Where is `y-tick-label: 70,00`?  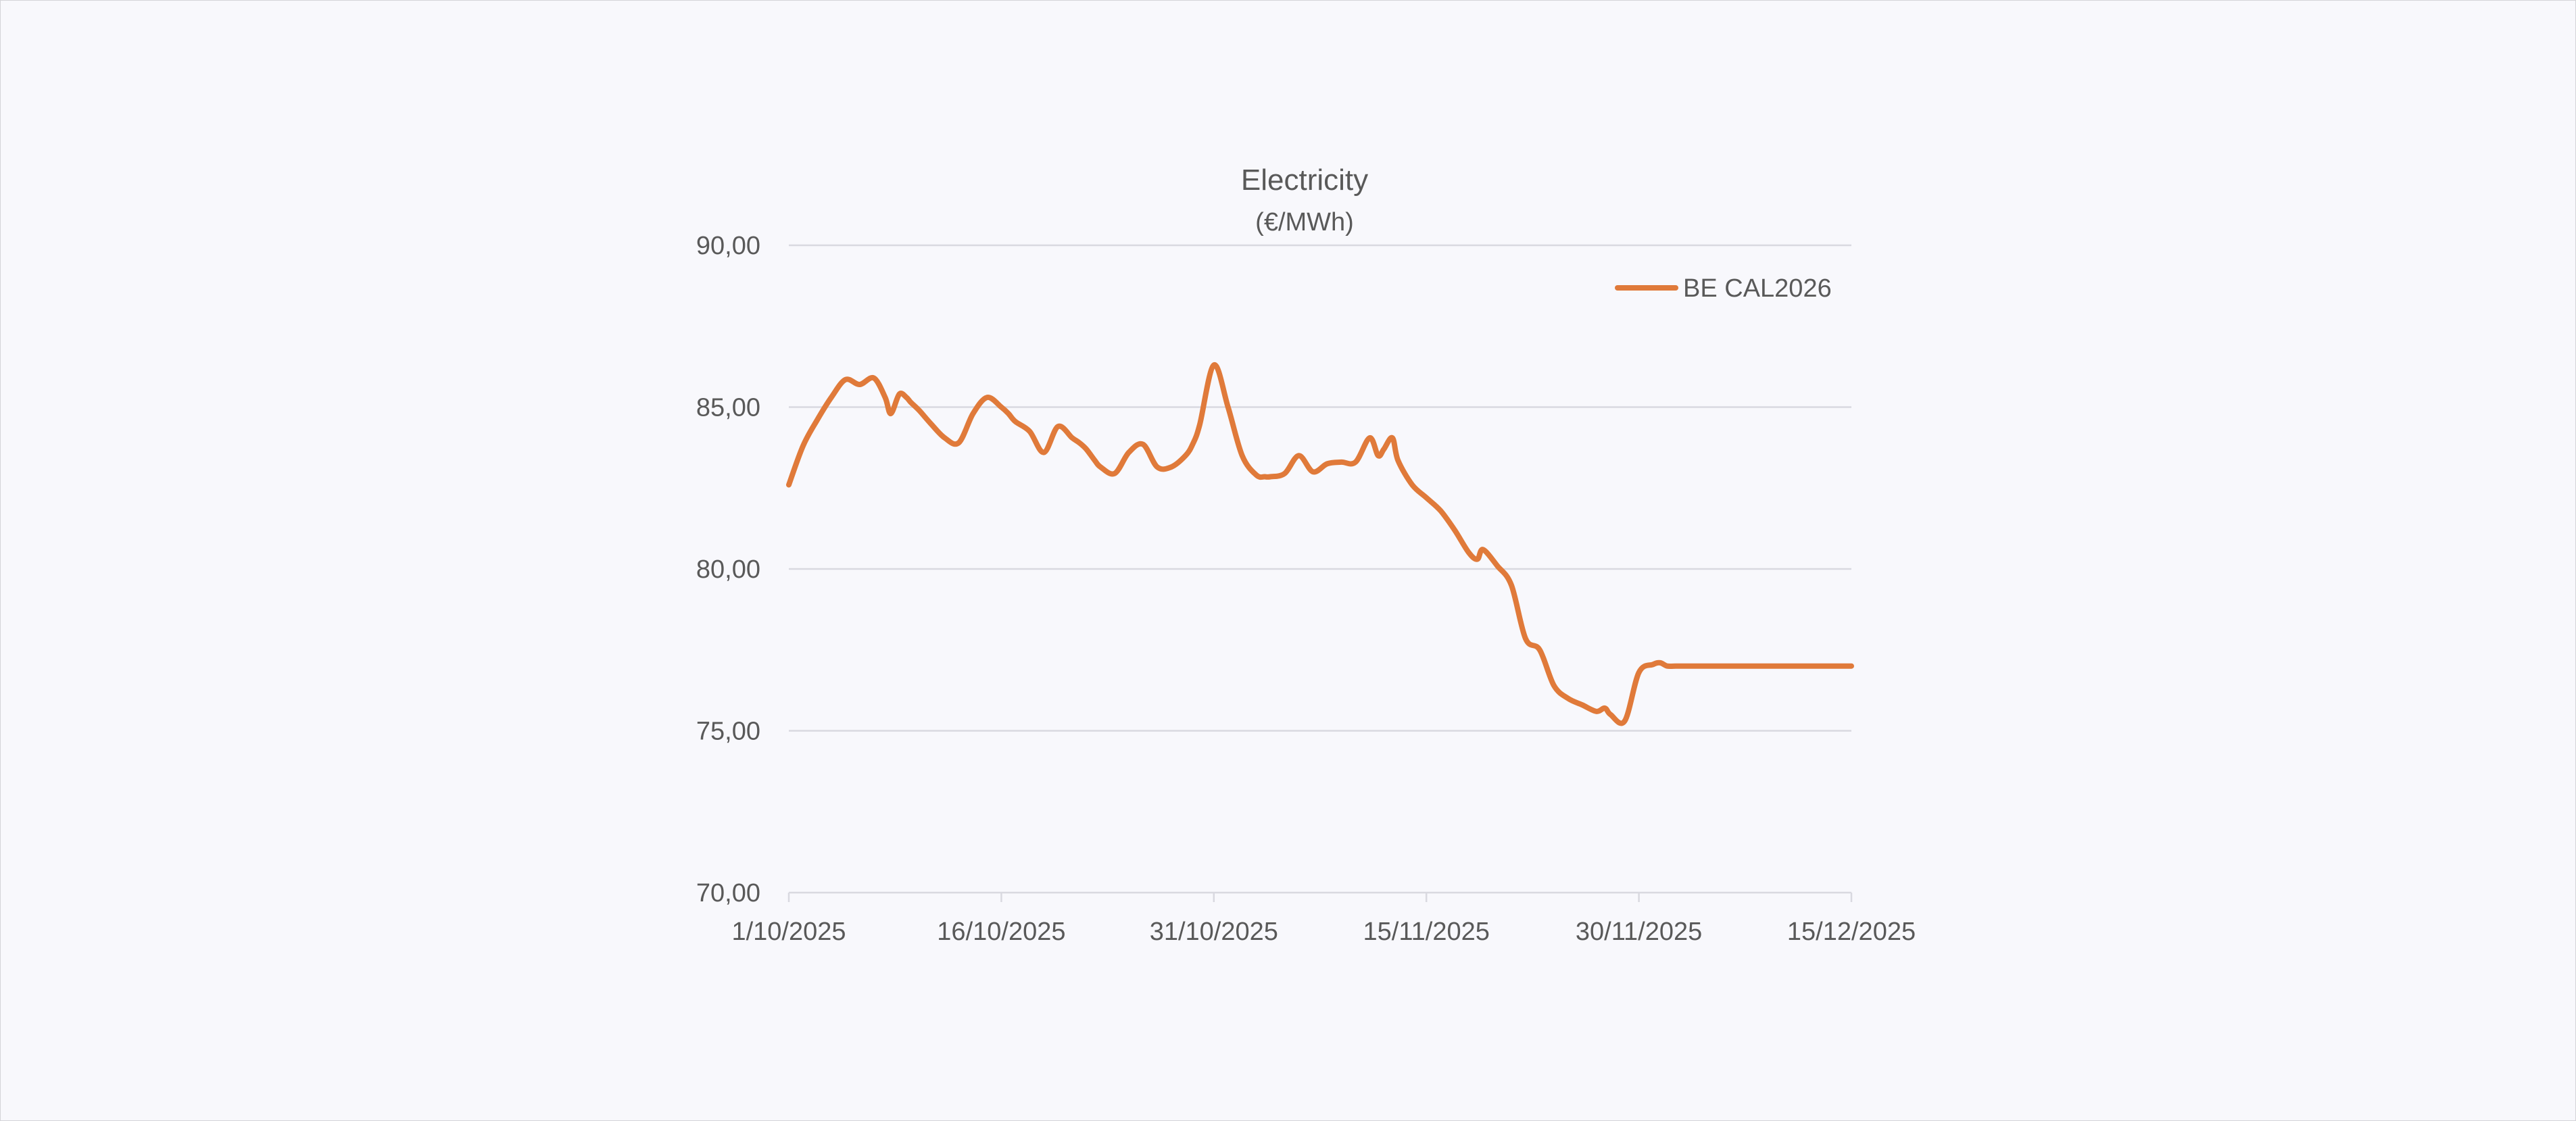
y-tick-label: 70,00 is located at coordinates (728, 893).